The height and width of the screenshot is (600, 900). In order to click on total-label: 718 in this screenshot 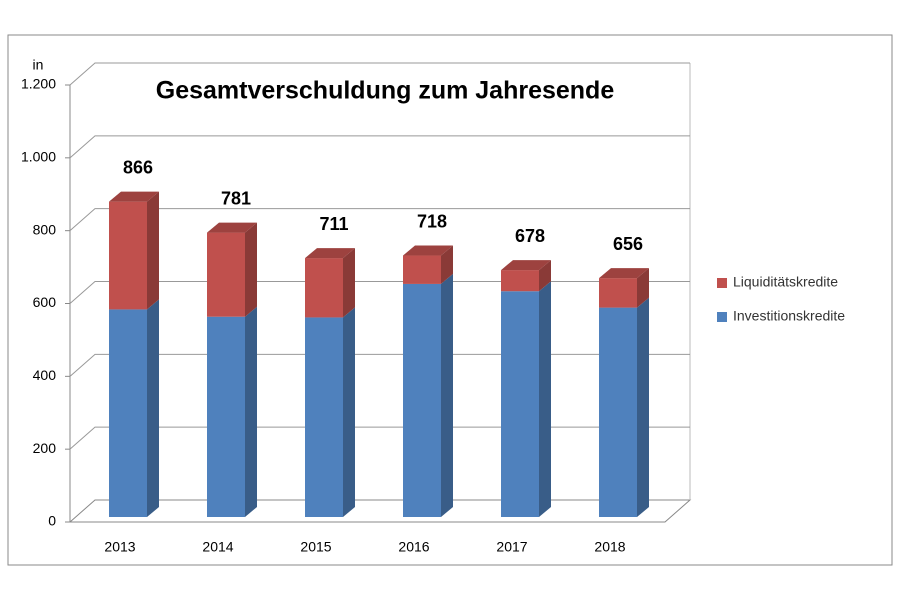, I will do `click(432, 221)`.